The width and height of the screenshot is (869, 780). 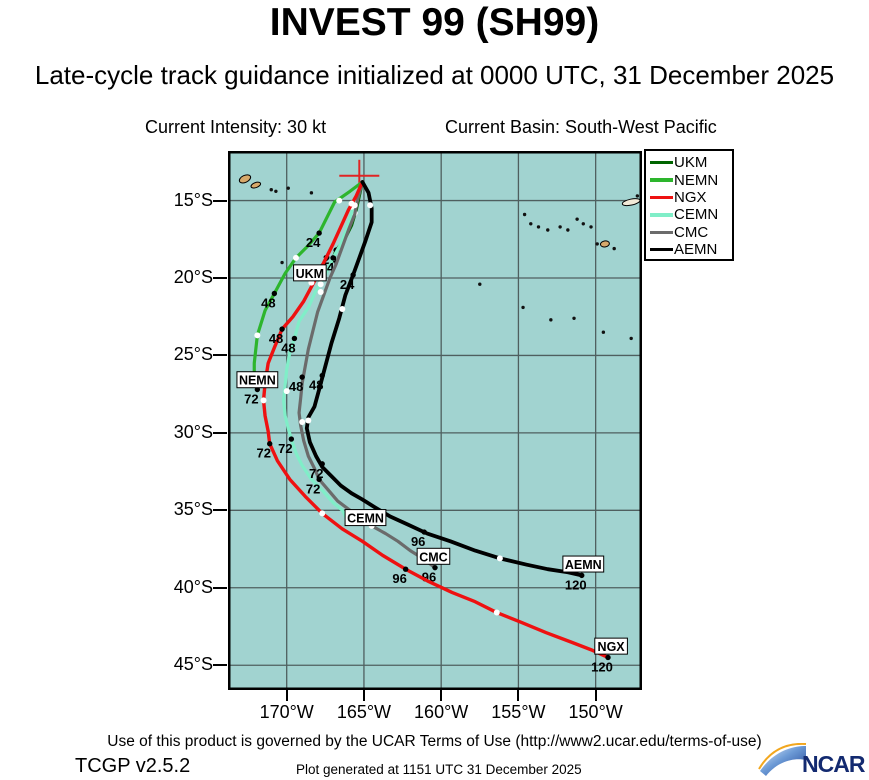 I want to click on current-basin-label: Current Basin: South-West Pacific, so click(x=581, y=127).